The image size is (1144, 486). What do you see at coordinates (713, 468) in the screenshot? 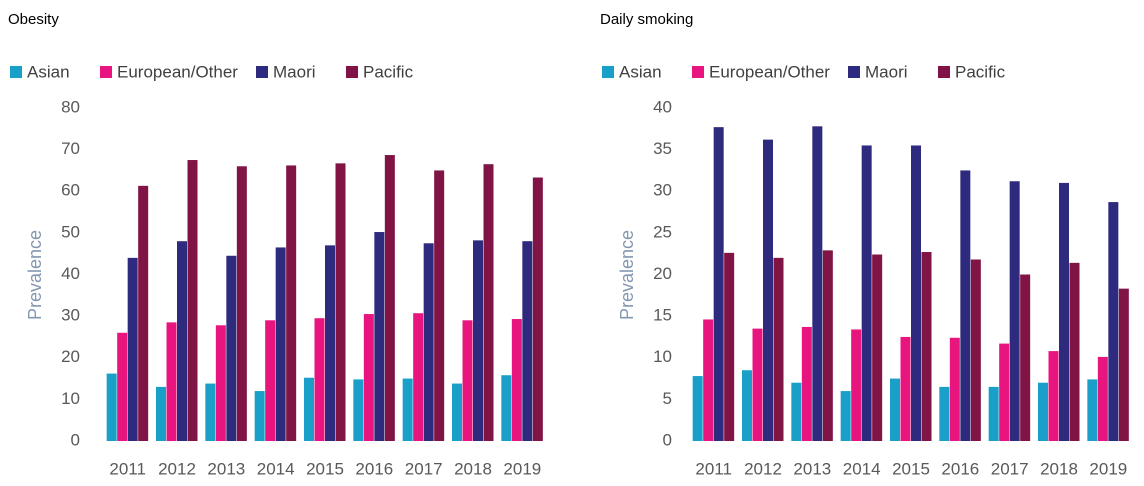
I see `x-tick-label: 2011` at bounding box center [713, 468].